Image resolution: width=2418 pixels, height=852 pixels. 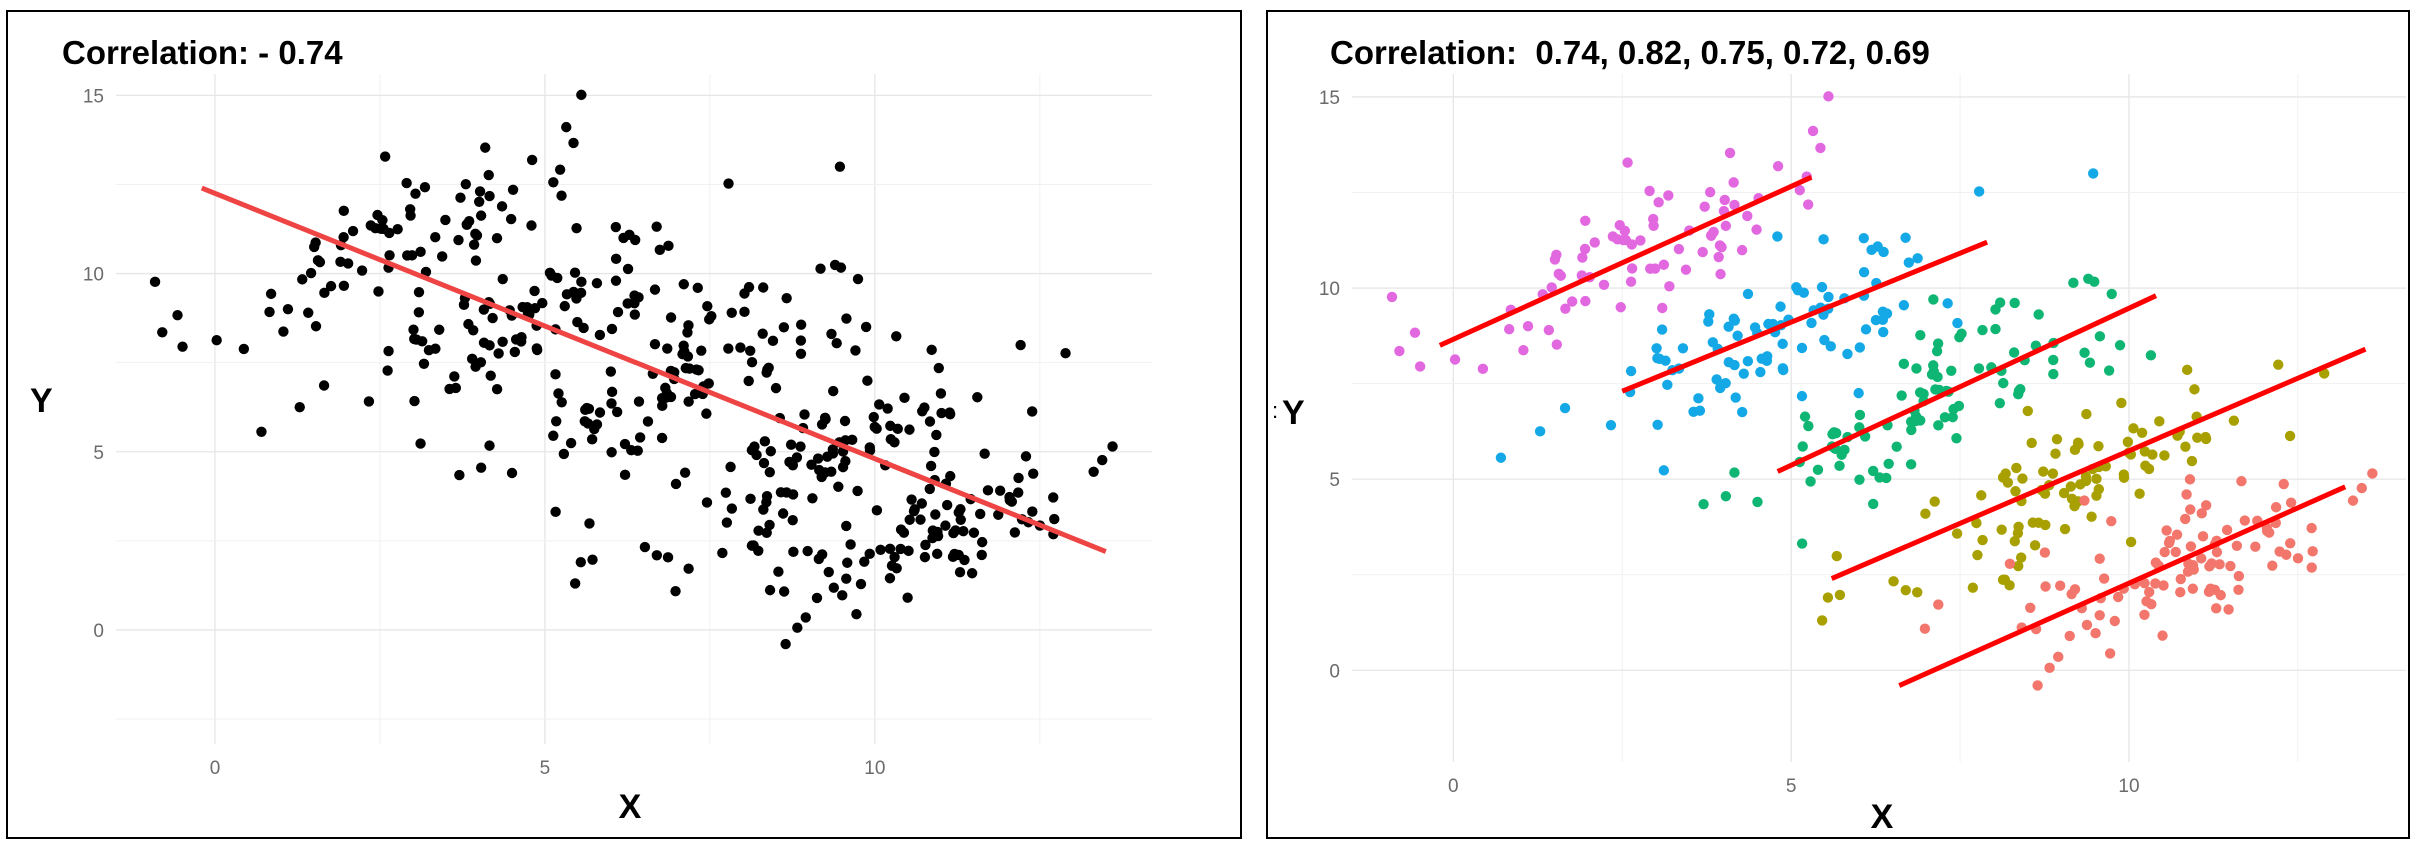 I want to click on x-tick-label: 0, so click(x=215, y=768).